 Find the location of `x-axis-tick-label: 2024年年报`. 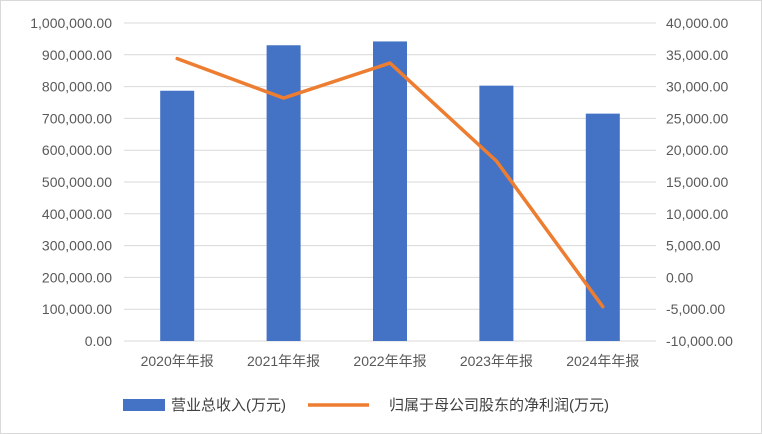

x-axis-tick-label: 2024年年报 is located at coordinates (602, 361).